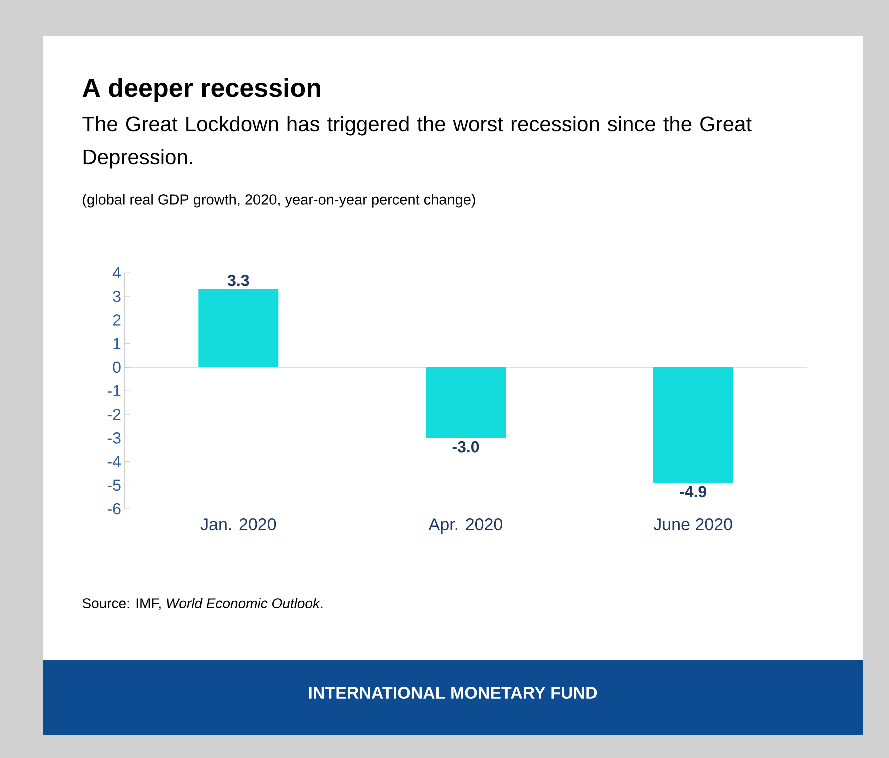  What do you see at coordinates (466, 447) in the screenshot?
I see `data-label: -3.0` at bounding box center [466, 447].